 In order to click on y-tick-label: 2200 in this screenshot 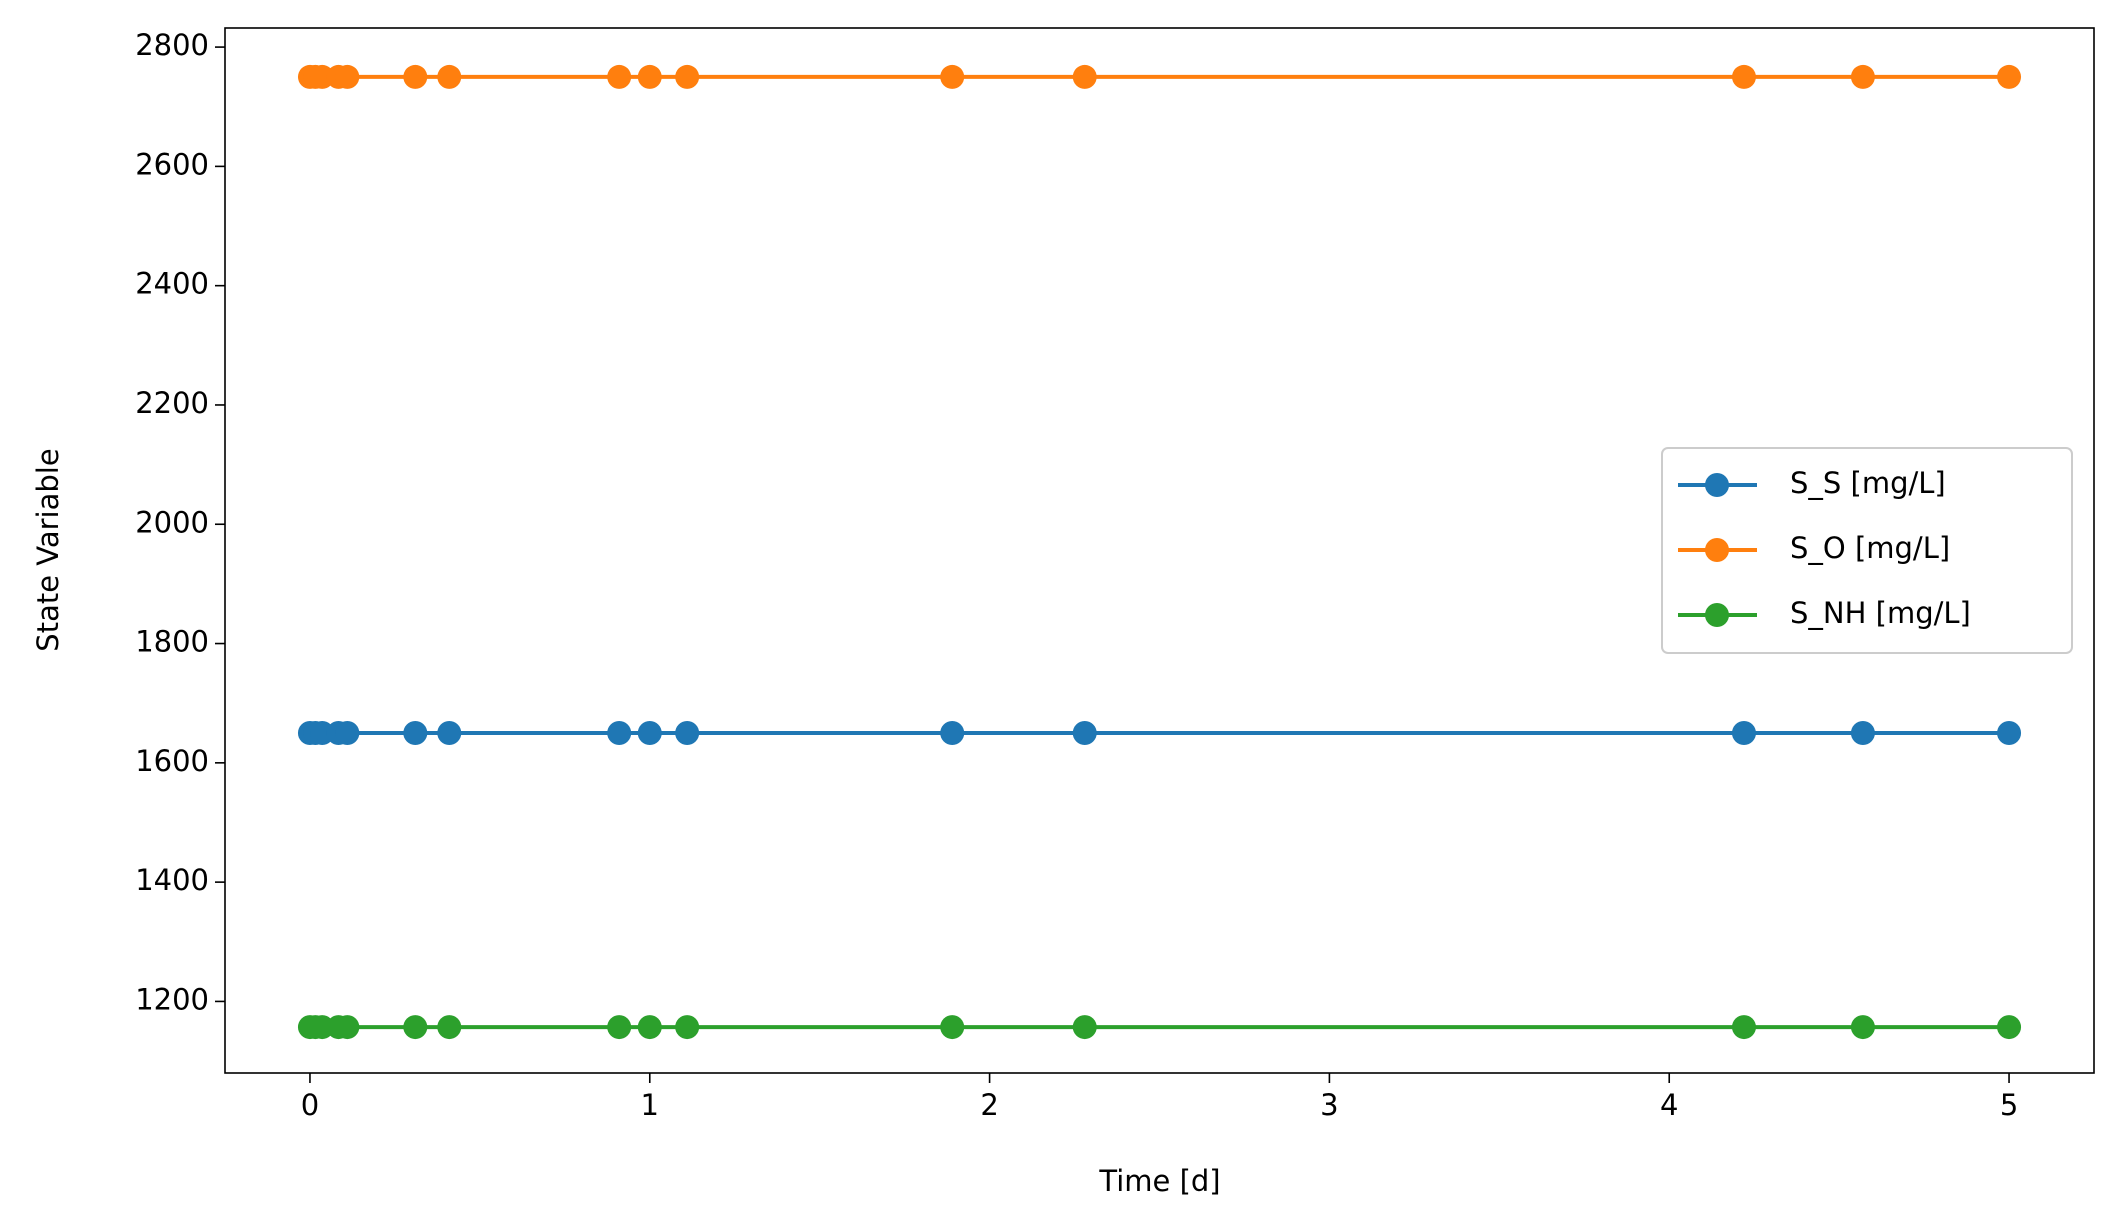, I will do `click(172, 403)`.